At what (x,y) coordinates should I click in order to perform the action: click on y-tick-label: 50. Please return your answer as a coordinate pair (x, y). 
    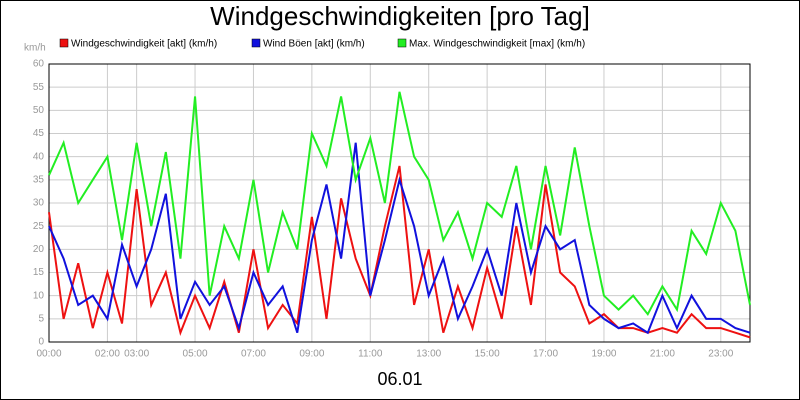
    Looking at the image, I should click on (39, 110).